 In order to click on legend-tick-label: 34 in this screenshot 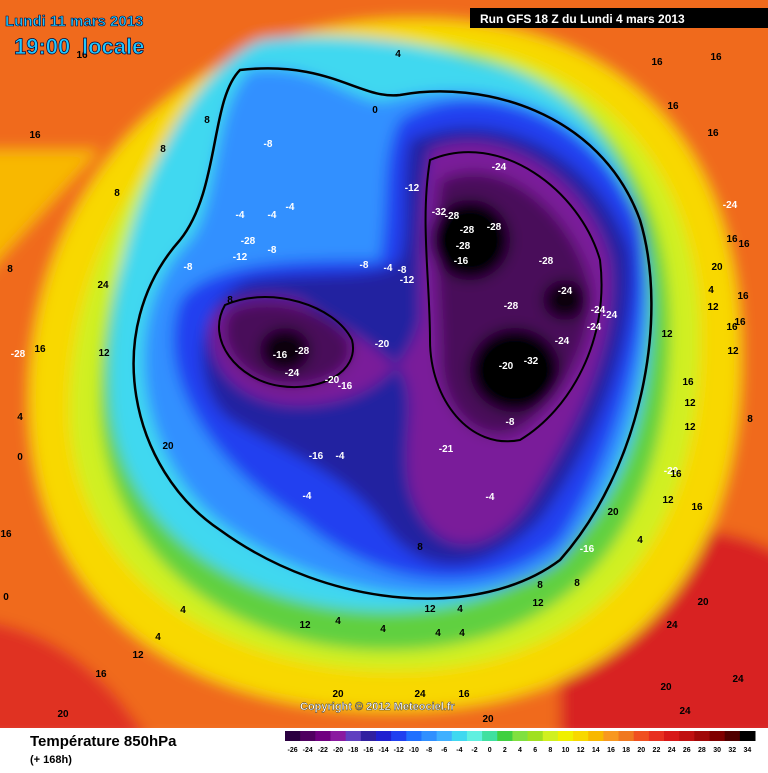, I will do `click(748, 750)`.